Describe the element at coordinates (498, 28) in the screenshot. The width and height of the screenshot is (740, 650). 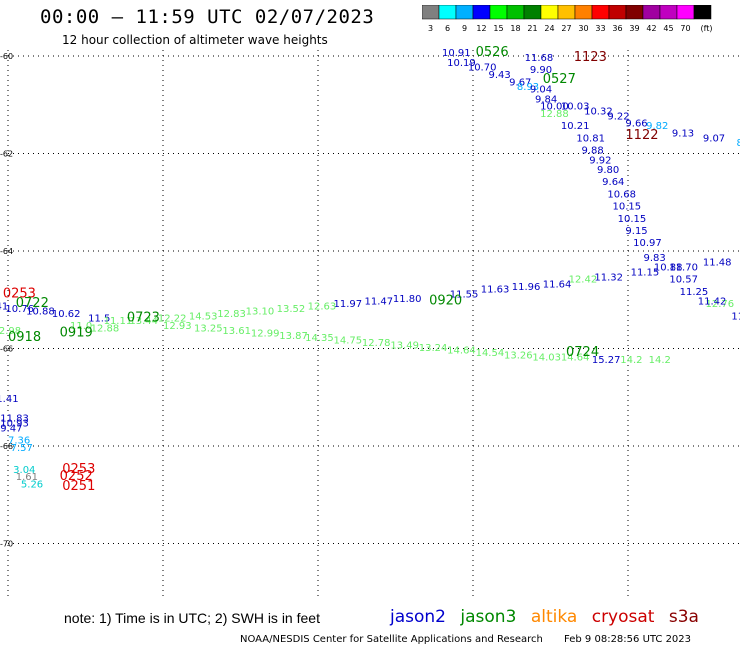
I see `colorbar-label: 15` at that location.